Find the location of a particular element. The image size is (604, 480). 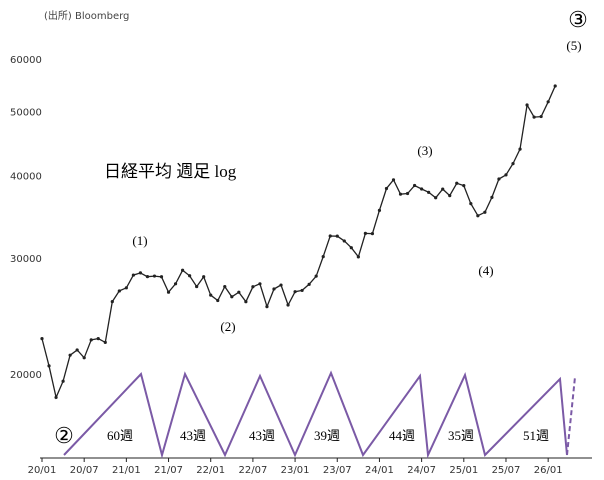

wave-label: ③ is located at coordinates (578, 19).